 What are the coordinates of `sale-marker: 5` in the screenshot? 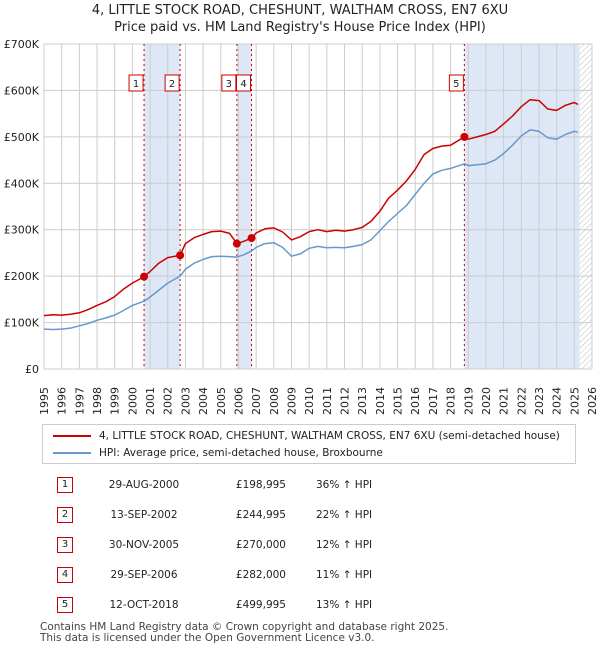 It's located at (65, 605).